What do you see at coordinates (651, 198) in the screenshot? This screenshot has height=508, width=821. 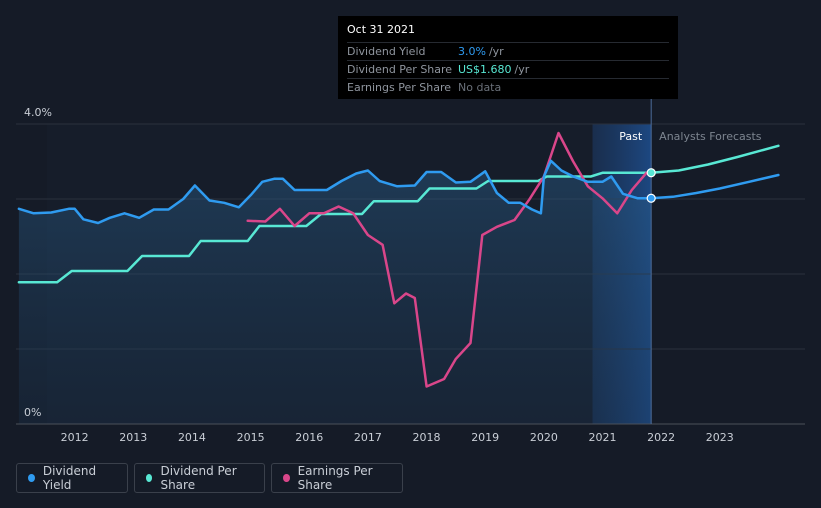 I see `yield-marker-dot` at bounding box center [651, 198].